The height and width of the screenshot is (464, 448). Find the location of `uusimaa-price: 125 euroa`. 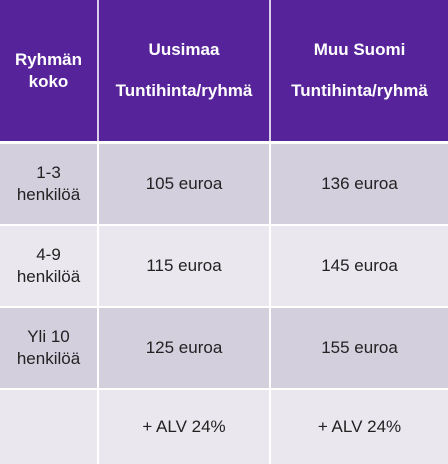

uusimaa-price: 125 euroa is located at coordinates (183, 348).